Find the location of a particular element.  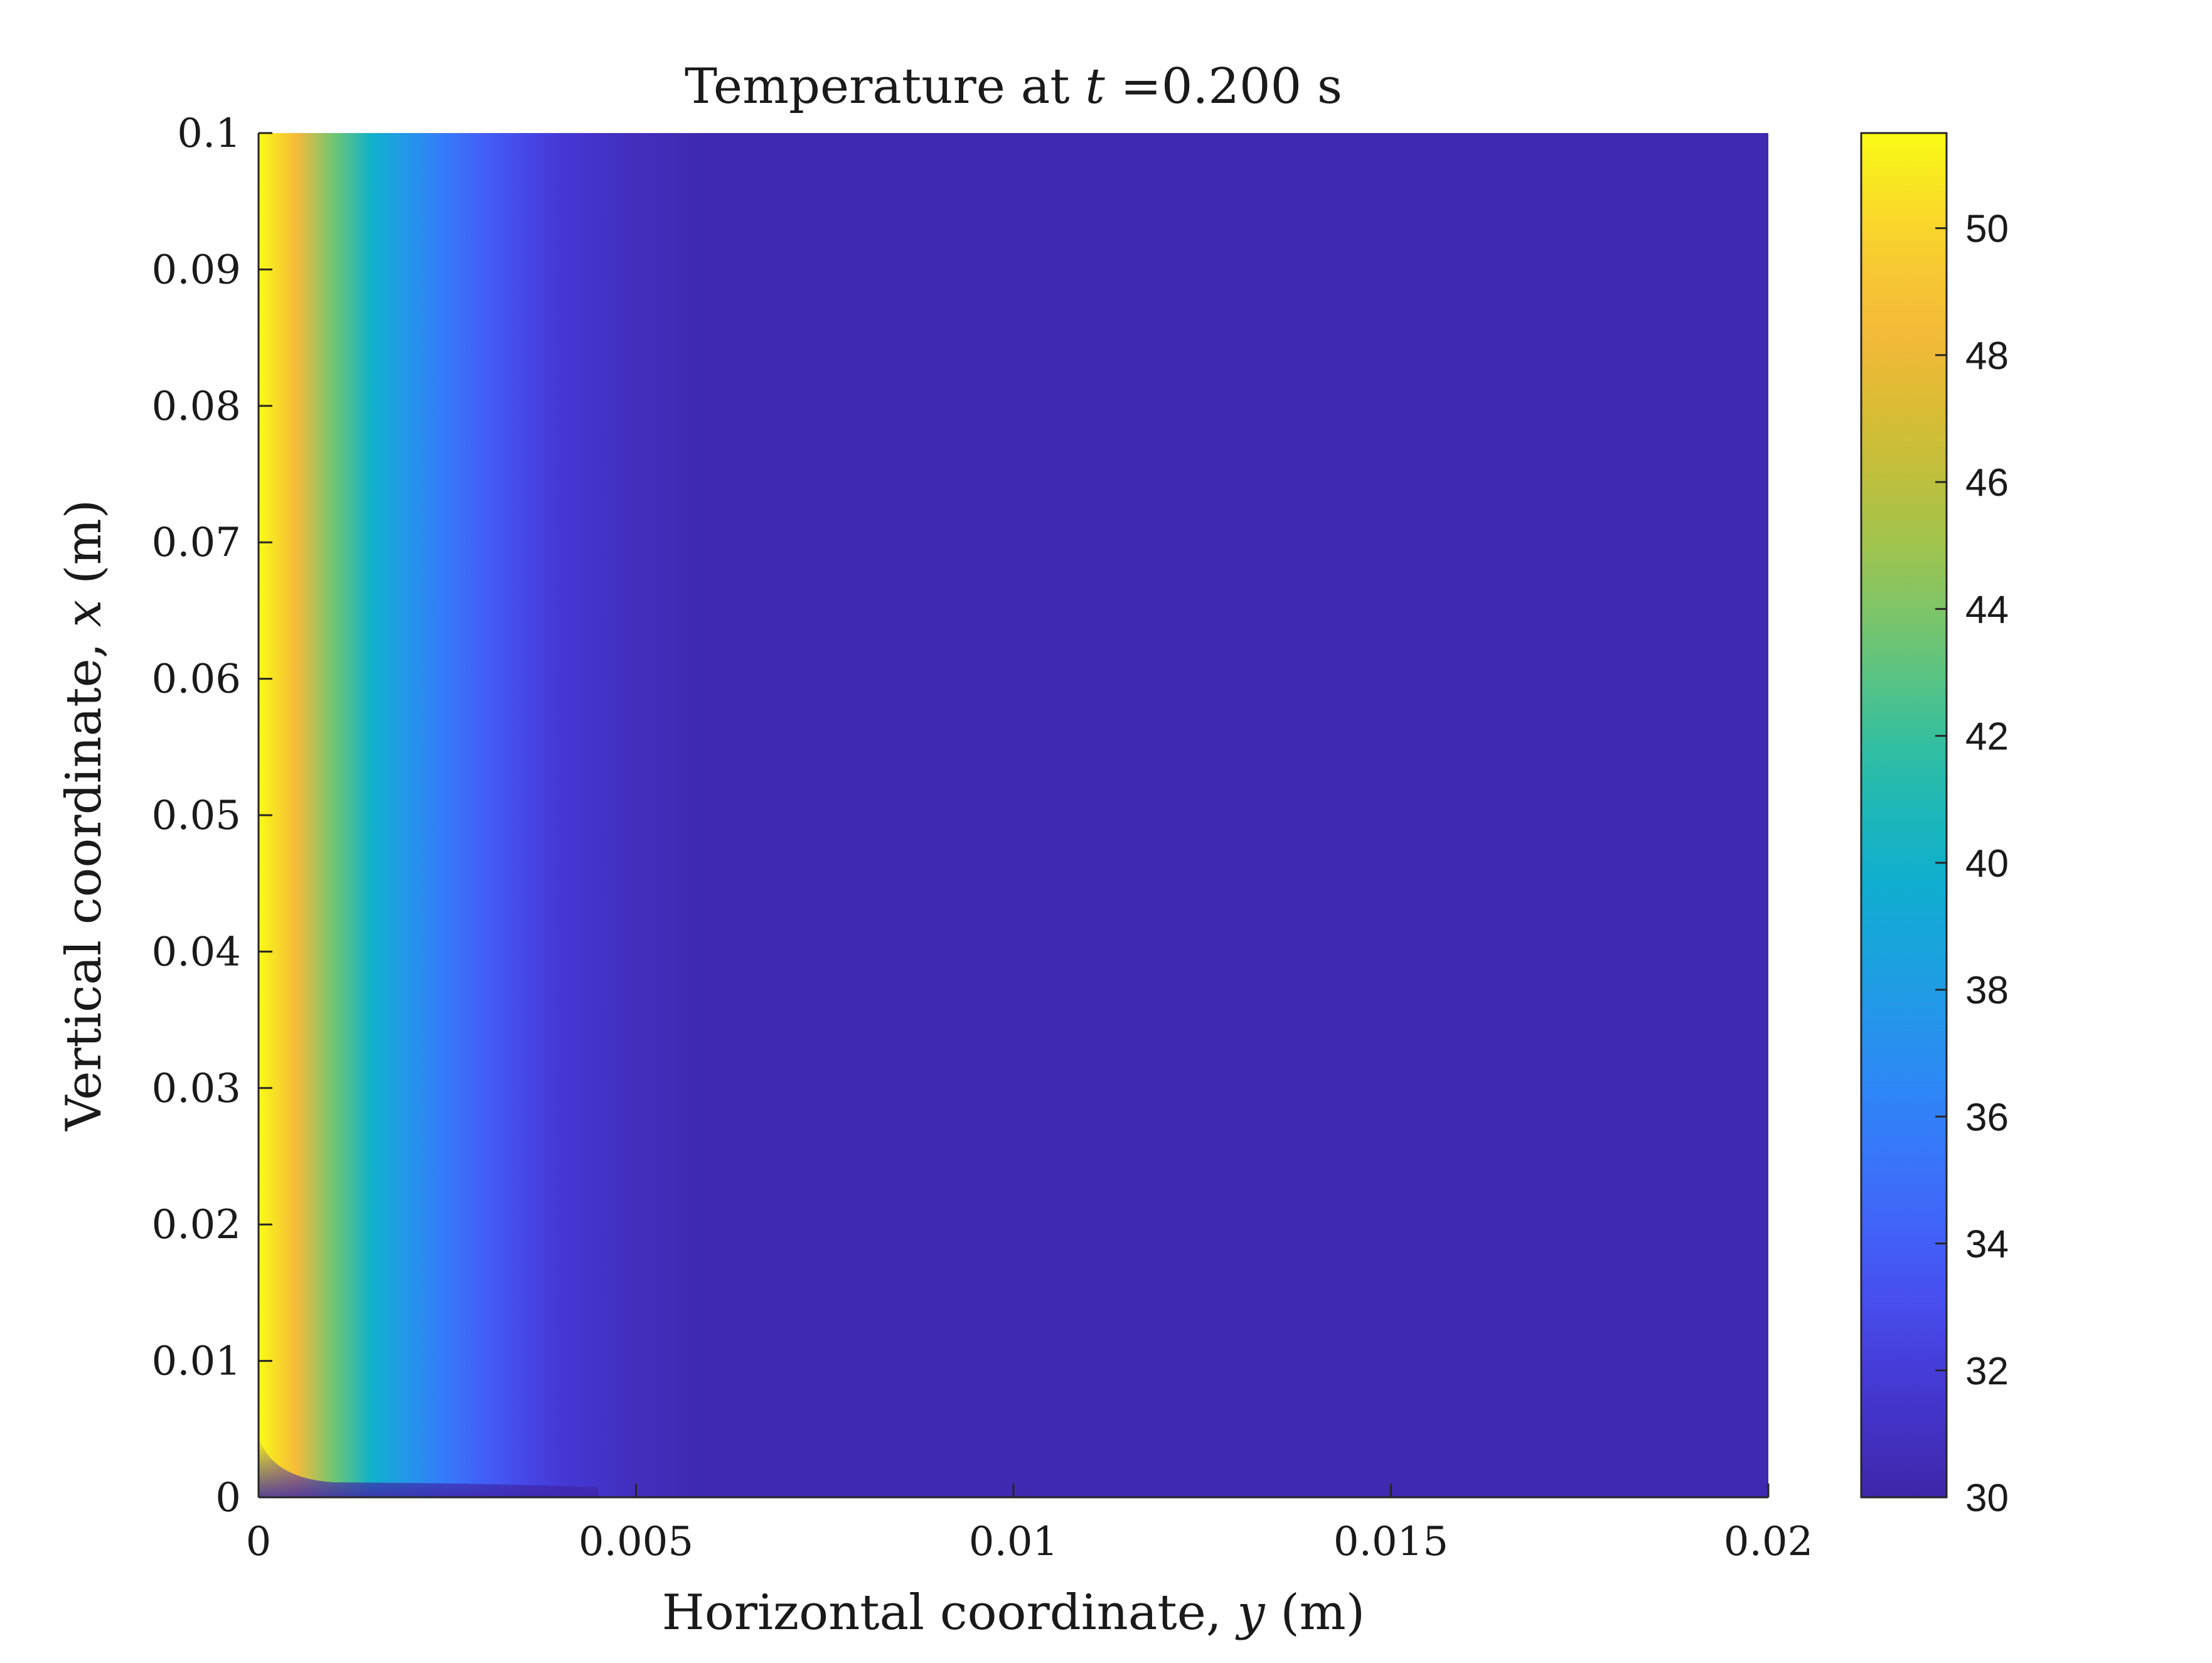

y-tick-label: 0.09 is located at coordinates (197, 270).